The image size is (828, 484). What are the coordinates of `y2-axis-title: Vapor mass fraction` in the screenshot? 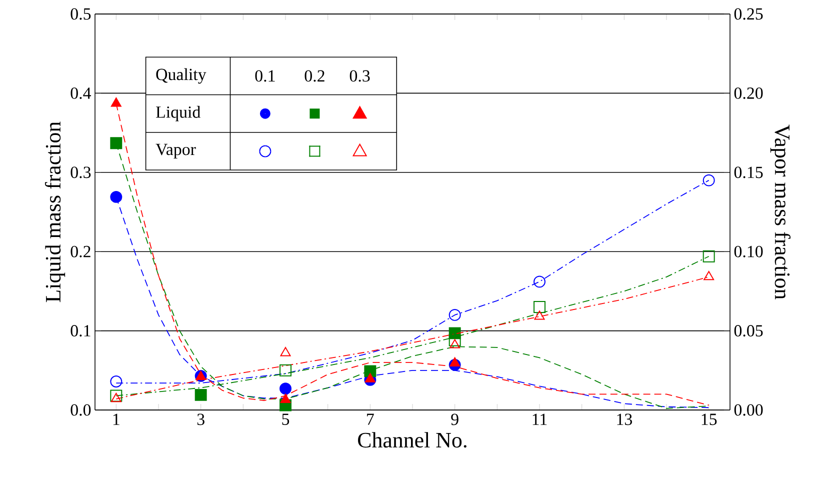 It's located at (780, 212).